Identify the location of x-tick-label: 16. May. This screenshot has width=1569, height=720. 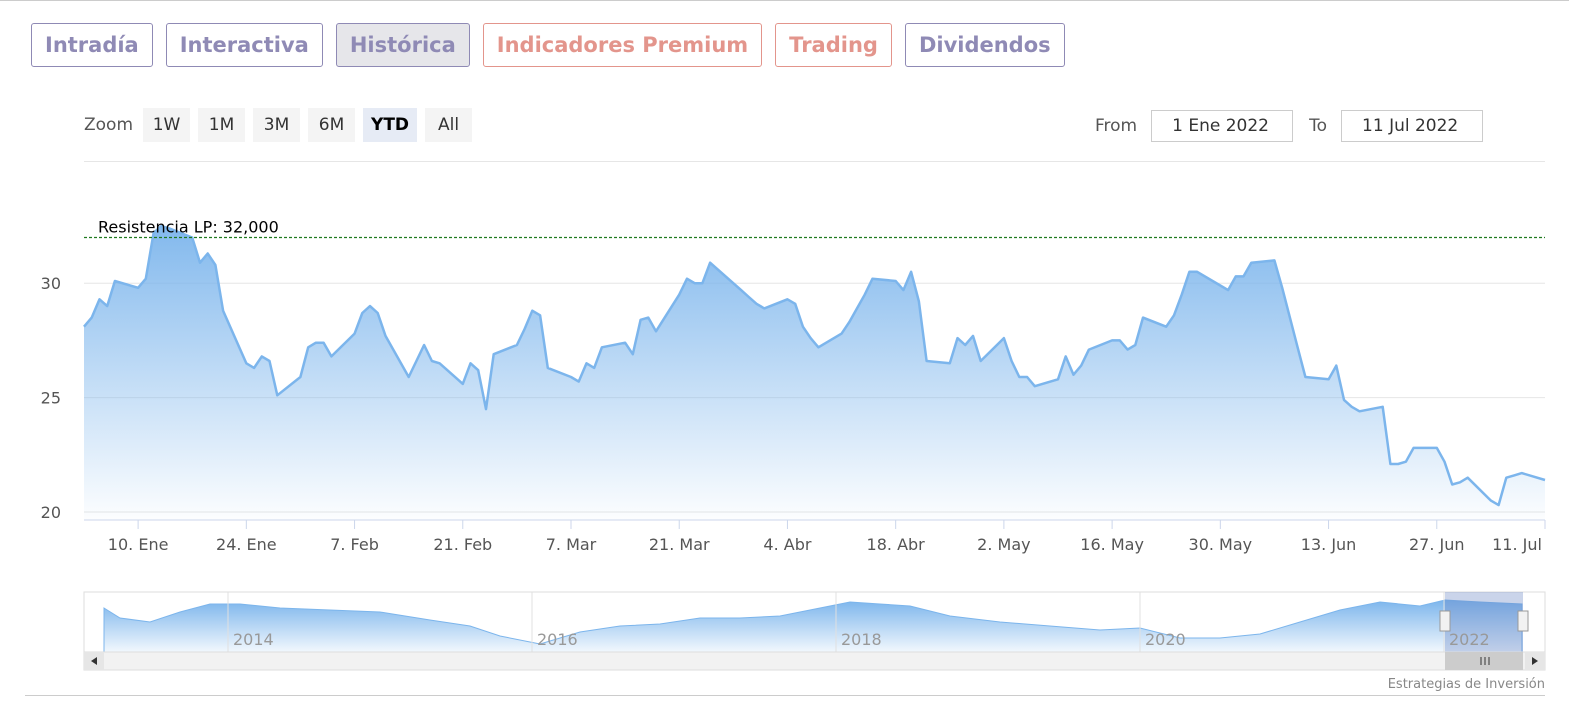
(1112, 544).